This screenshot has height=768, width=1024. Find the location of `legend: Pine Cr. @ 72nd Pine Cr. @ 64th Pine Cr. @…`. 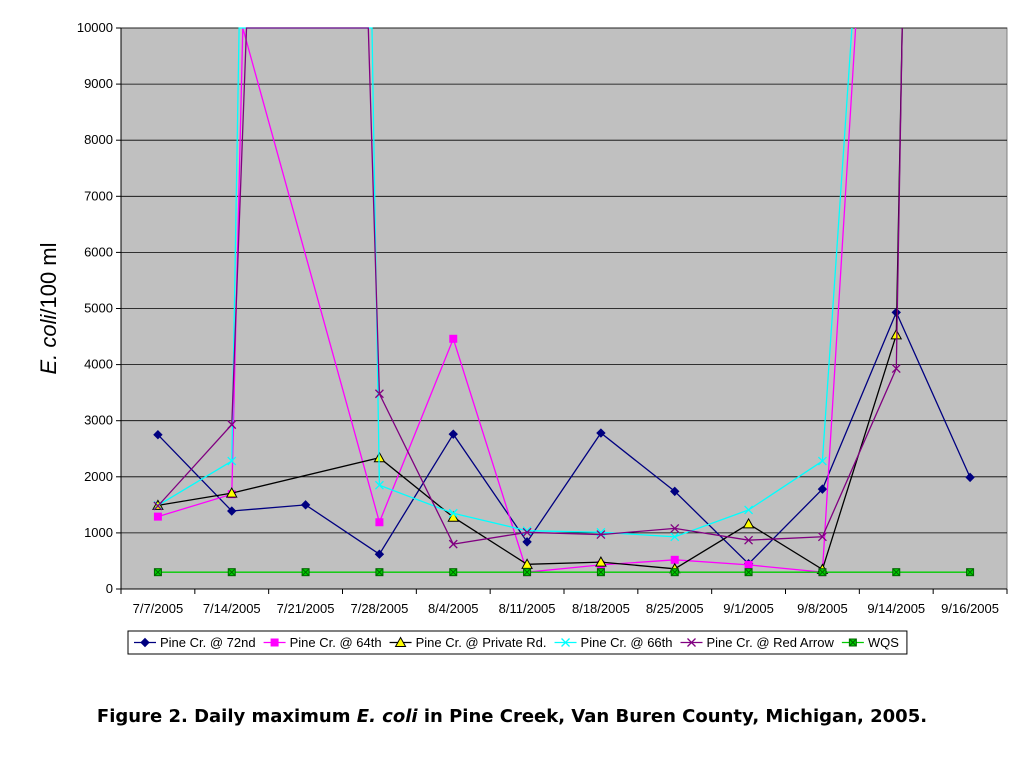

legend: Pine Cr. @ 72nd Pine Cr. @ 64th Pine Cr. @… is located at coordinates (517, 642).